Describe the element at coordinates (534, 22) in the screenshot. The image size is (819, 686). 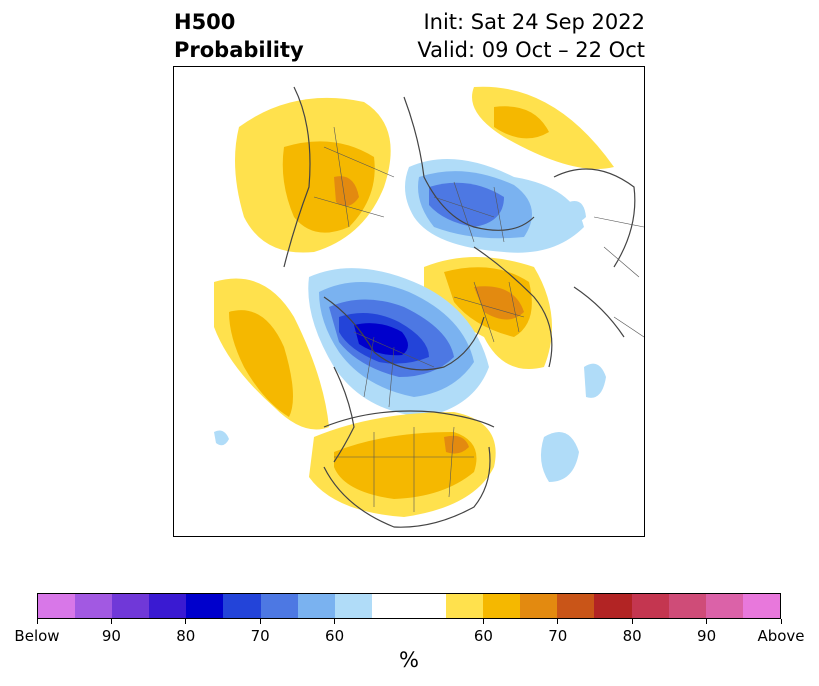
I see `init-date: Init: Sat 24 Sep 2022` at that location.